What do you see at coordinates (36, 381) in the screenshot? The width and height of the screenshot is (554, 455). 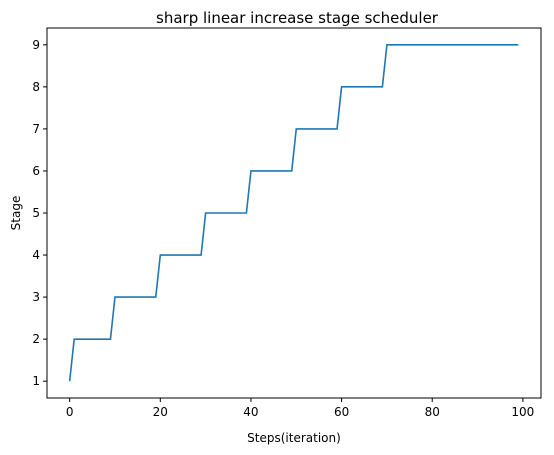 I see `y-tick-label: 1` at bounding box center [36, 381].